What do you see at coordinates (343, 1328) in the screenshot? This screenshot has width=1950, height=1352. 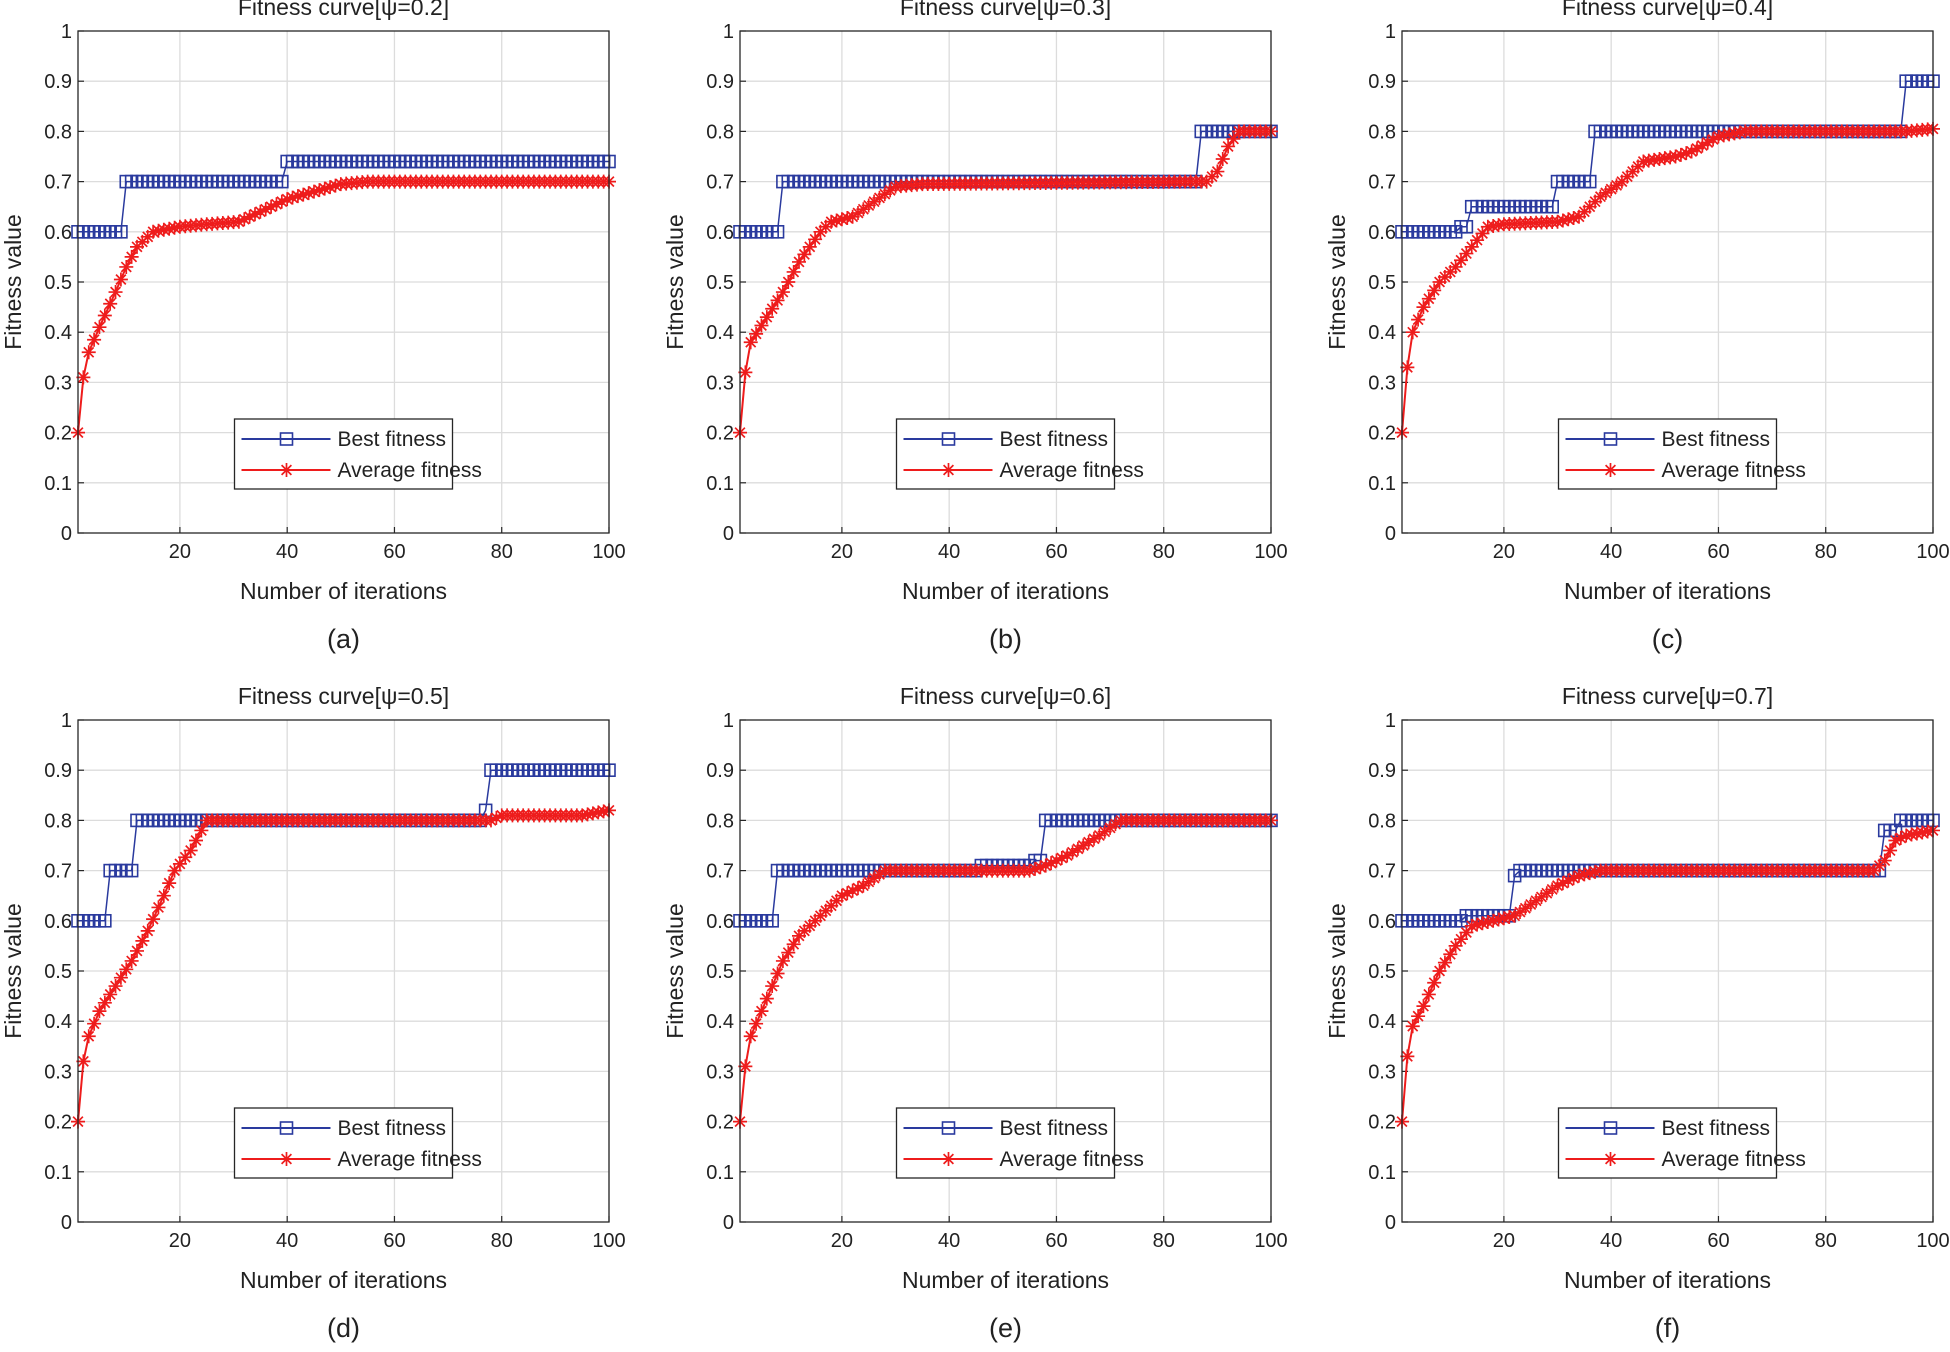 I see `panel-letter: (d)` at bounding box center [343, 1328].